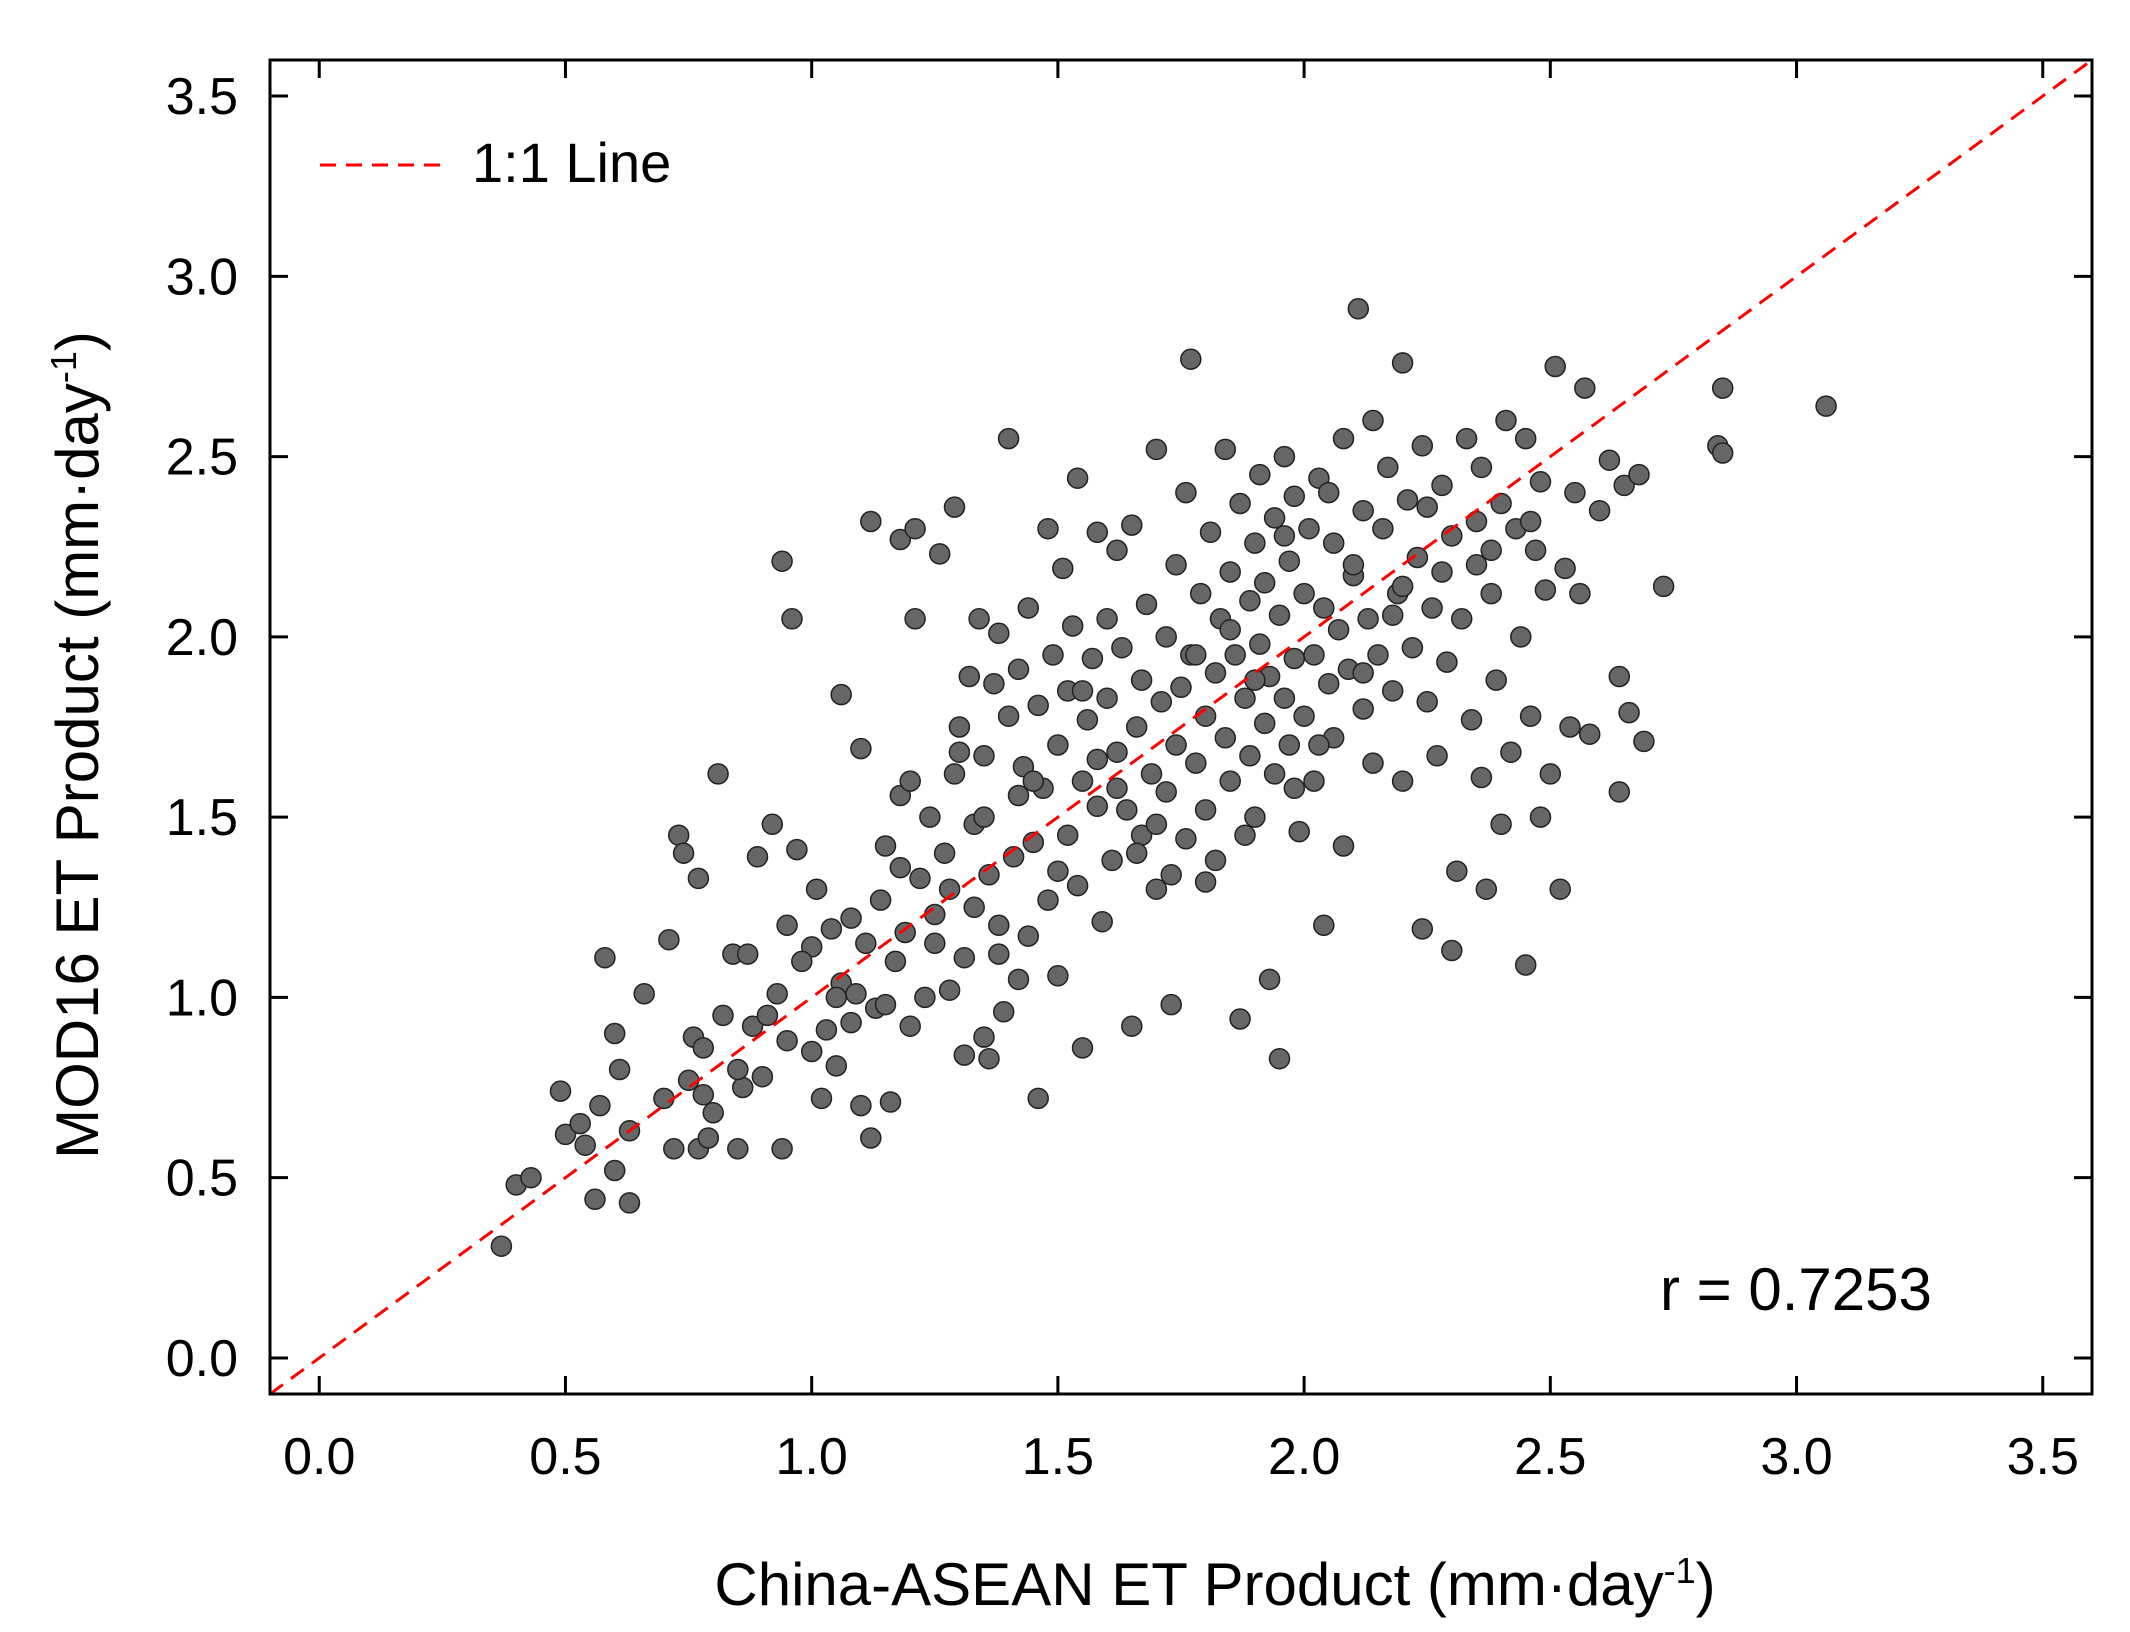 This screenshot has height=1632, width=2130. What do you see at coordinates (77, 745) in the screenshot?
I see `y-axis-label: MOD16 ET Product (mm·day-1)` at bounding box center [77, 745].